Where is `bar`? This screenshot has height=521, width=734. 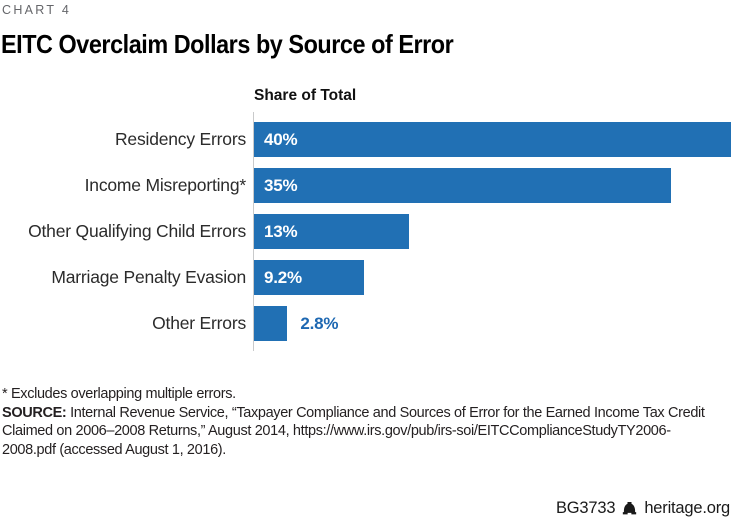 bar is located at coordinates (271, 323).